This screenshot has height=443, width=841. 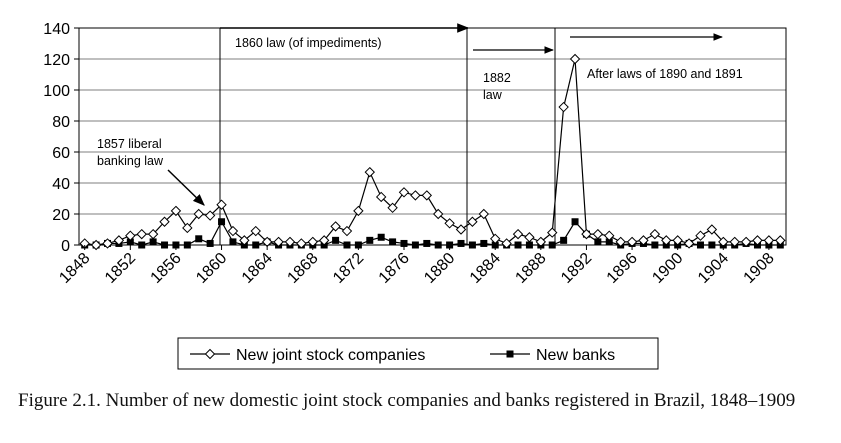 I want to click on annotation: 1857 liberal, so click(x=129, y=144).